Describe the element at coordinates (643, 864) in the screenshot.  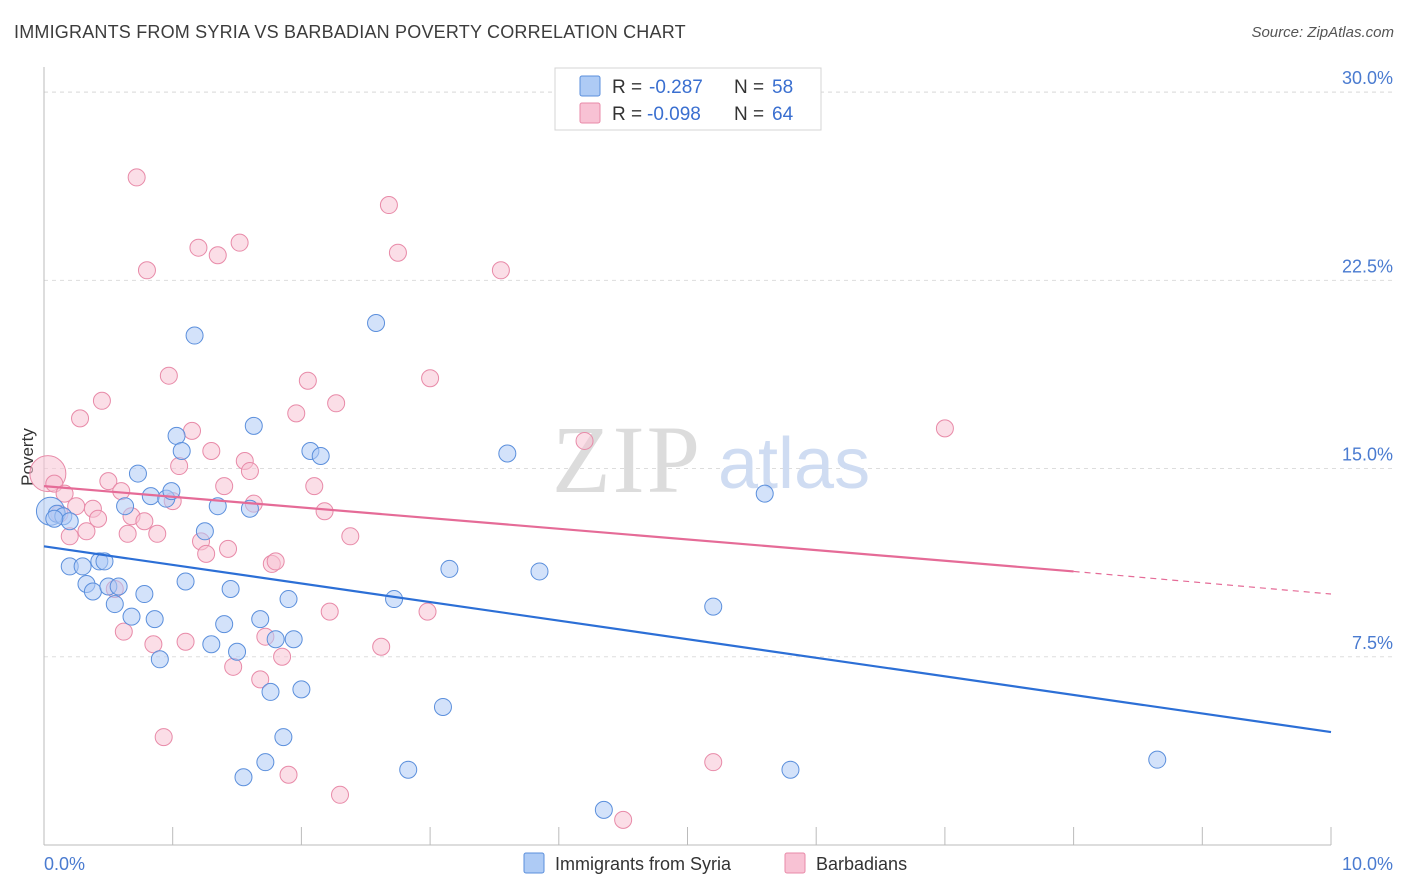
I see `bottom-legend-label-syria: Immigrants from Syria` at that location.